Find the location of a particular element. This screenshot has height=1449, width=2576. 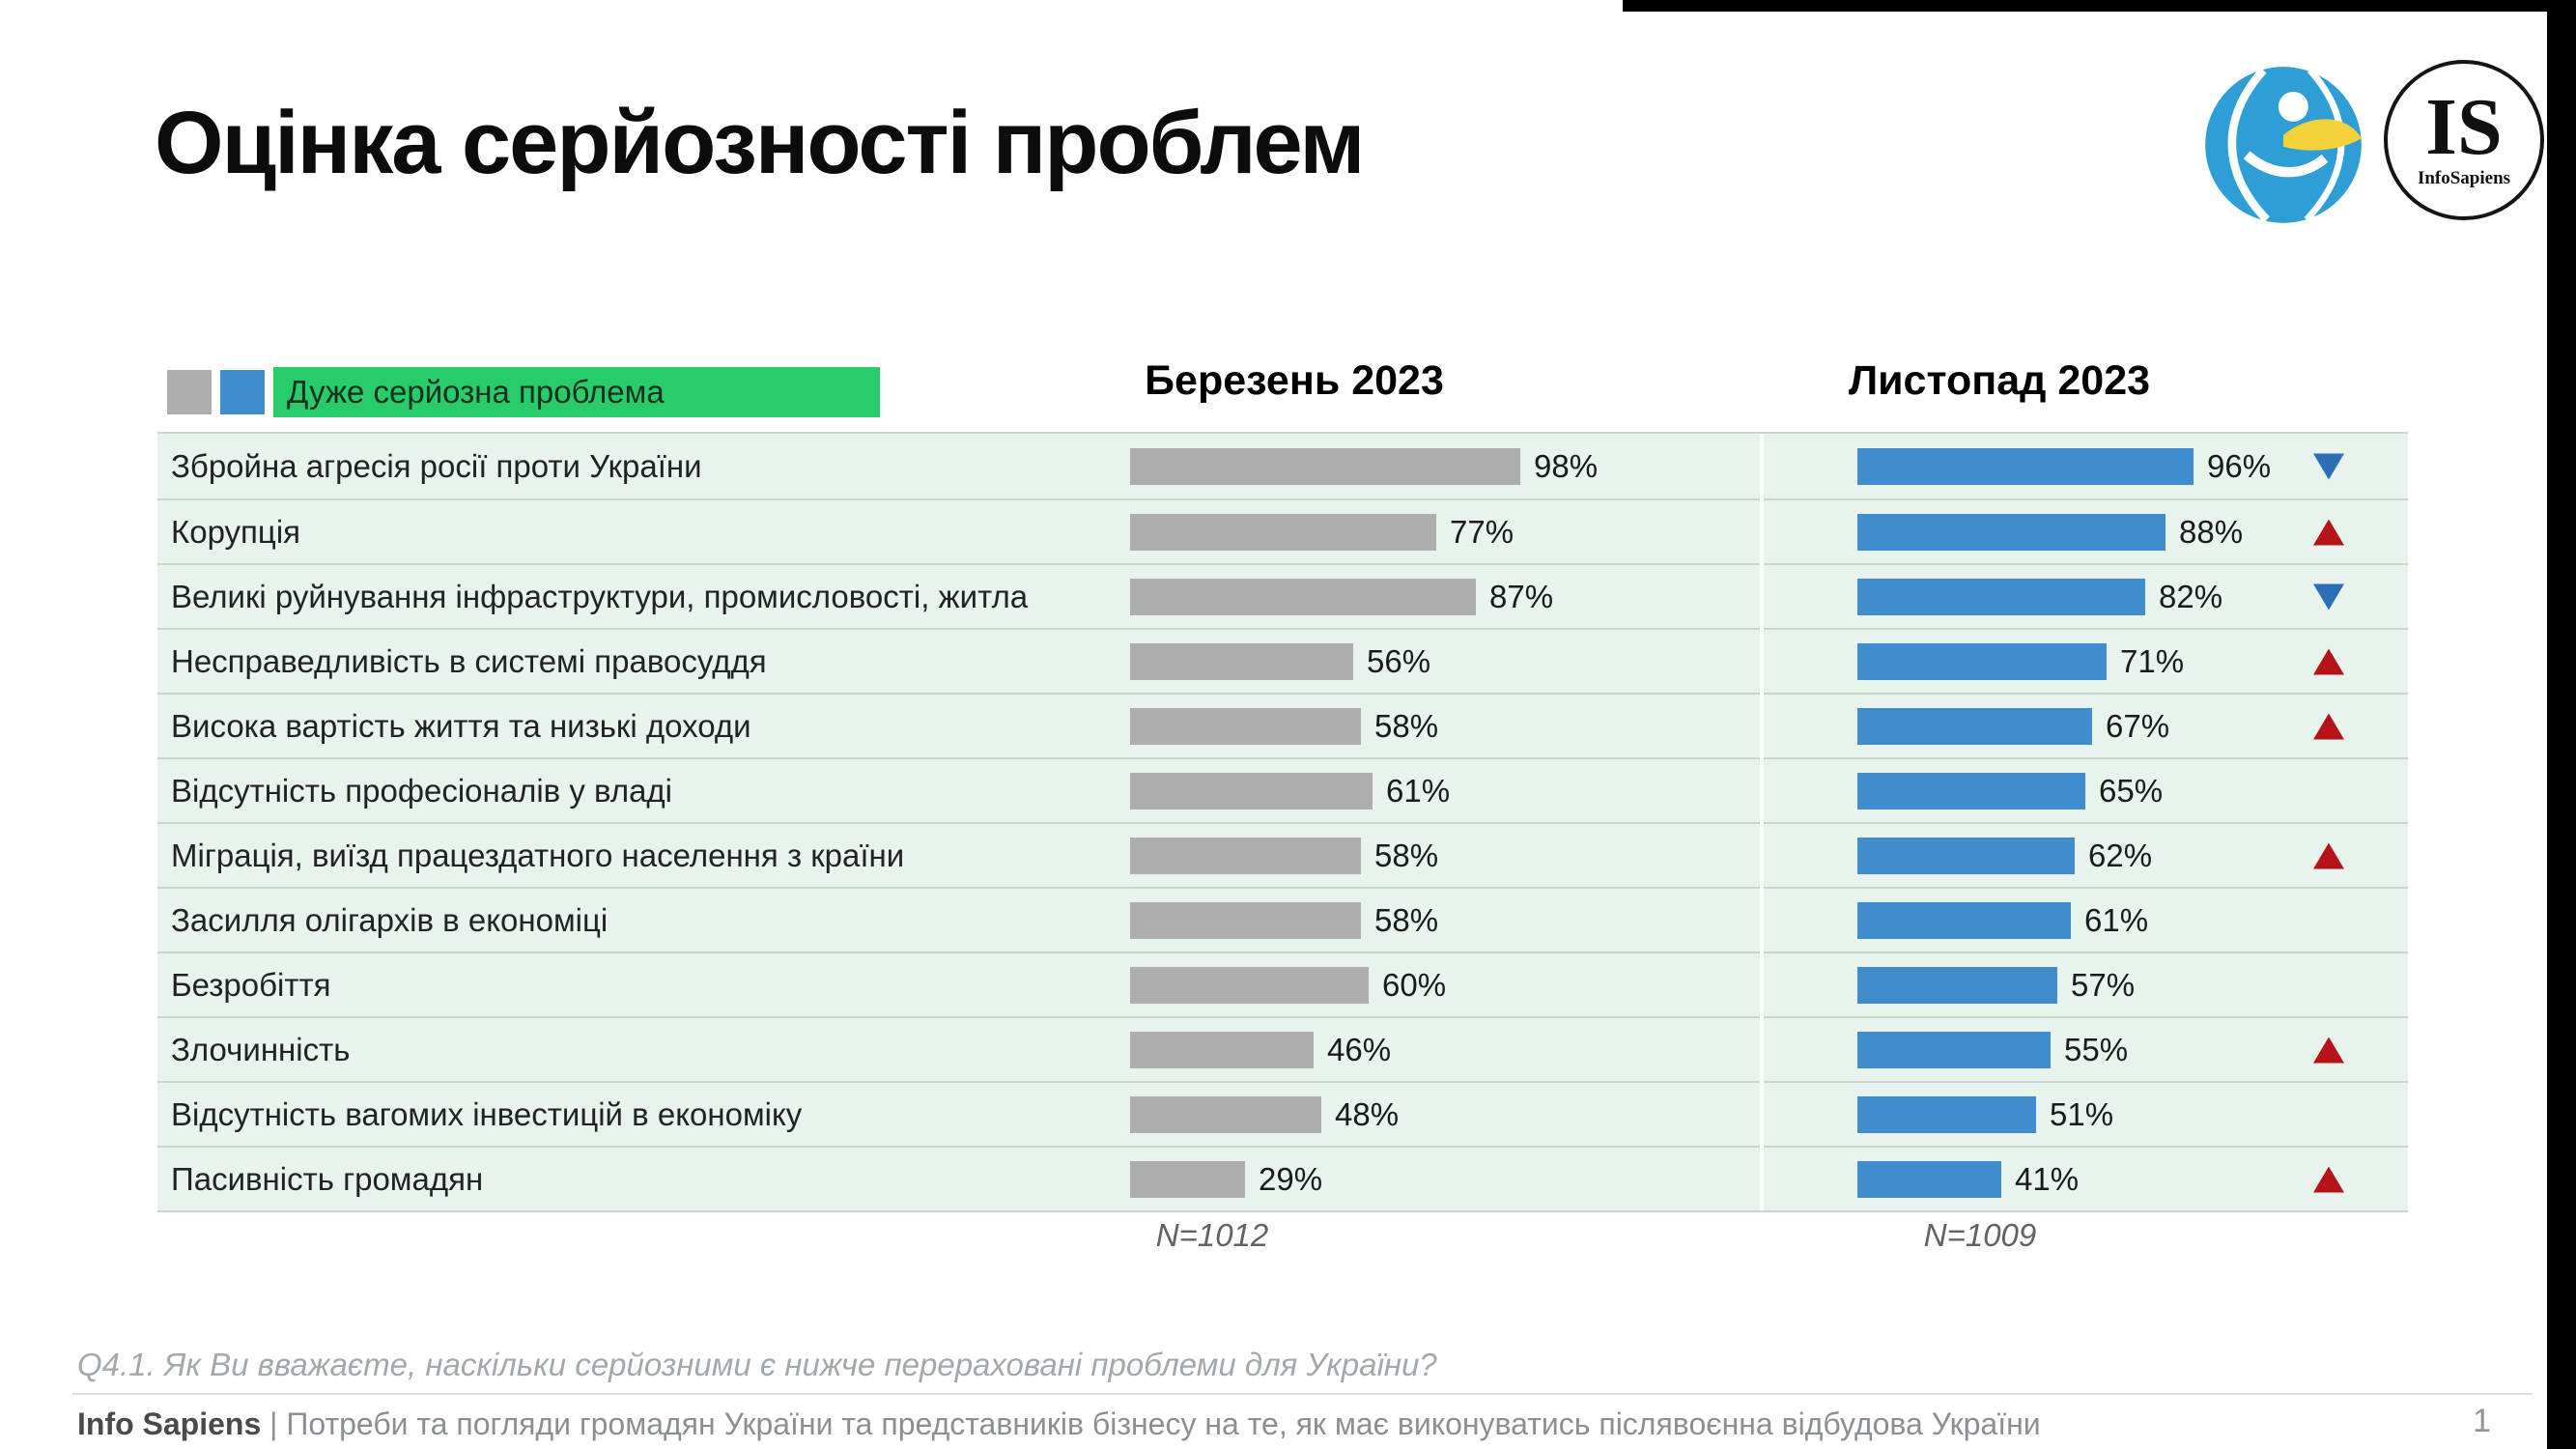

table-row: Засилля олігархів в економіці 58% 61% is located at coordinates (1282, 919).